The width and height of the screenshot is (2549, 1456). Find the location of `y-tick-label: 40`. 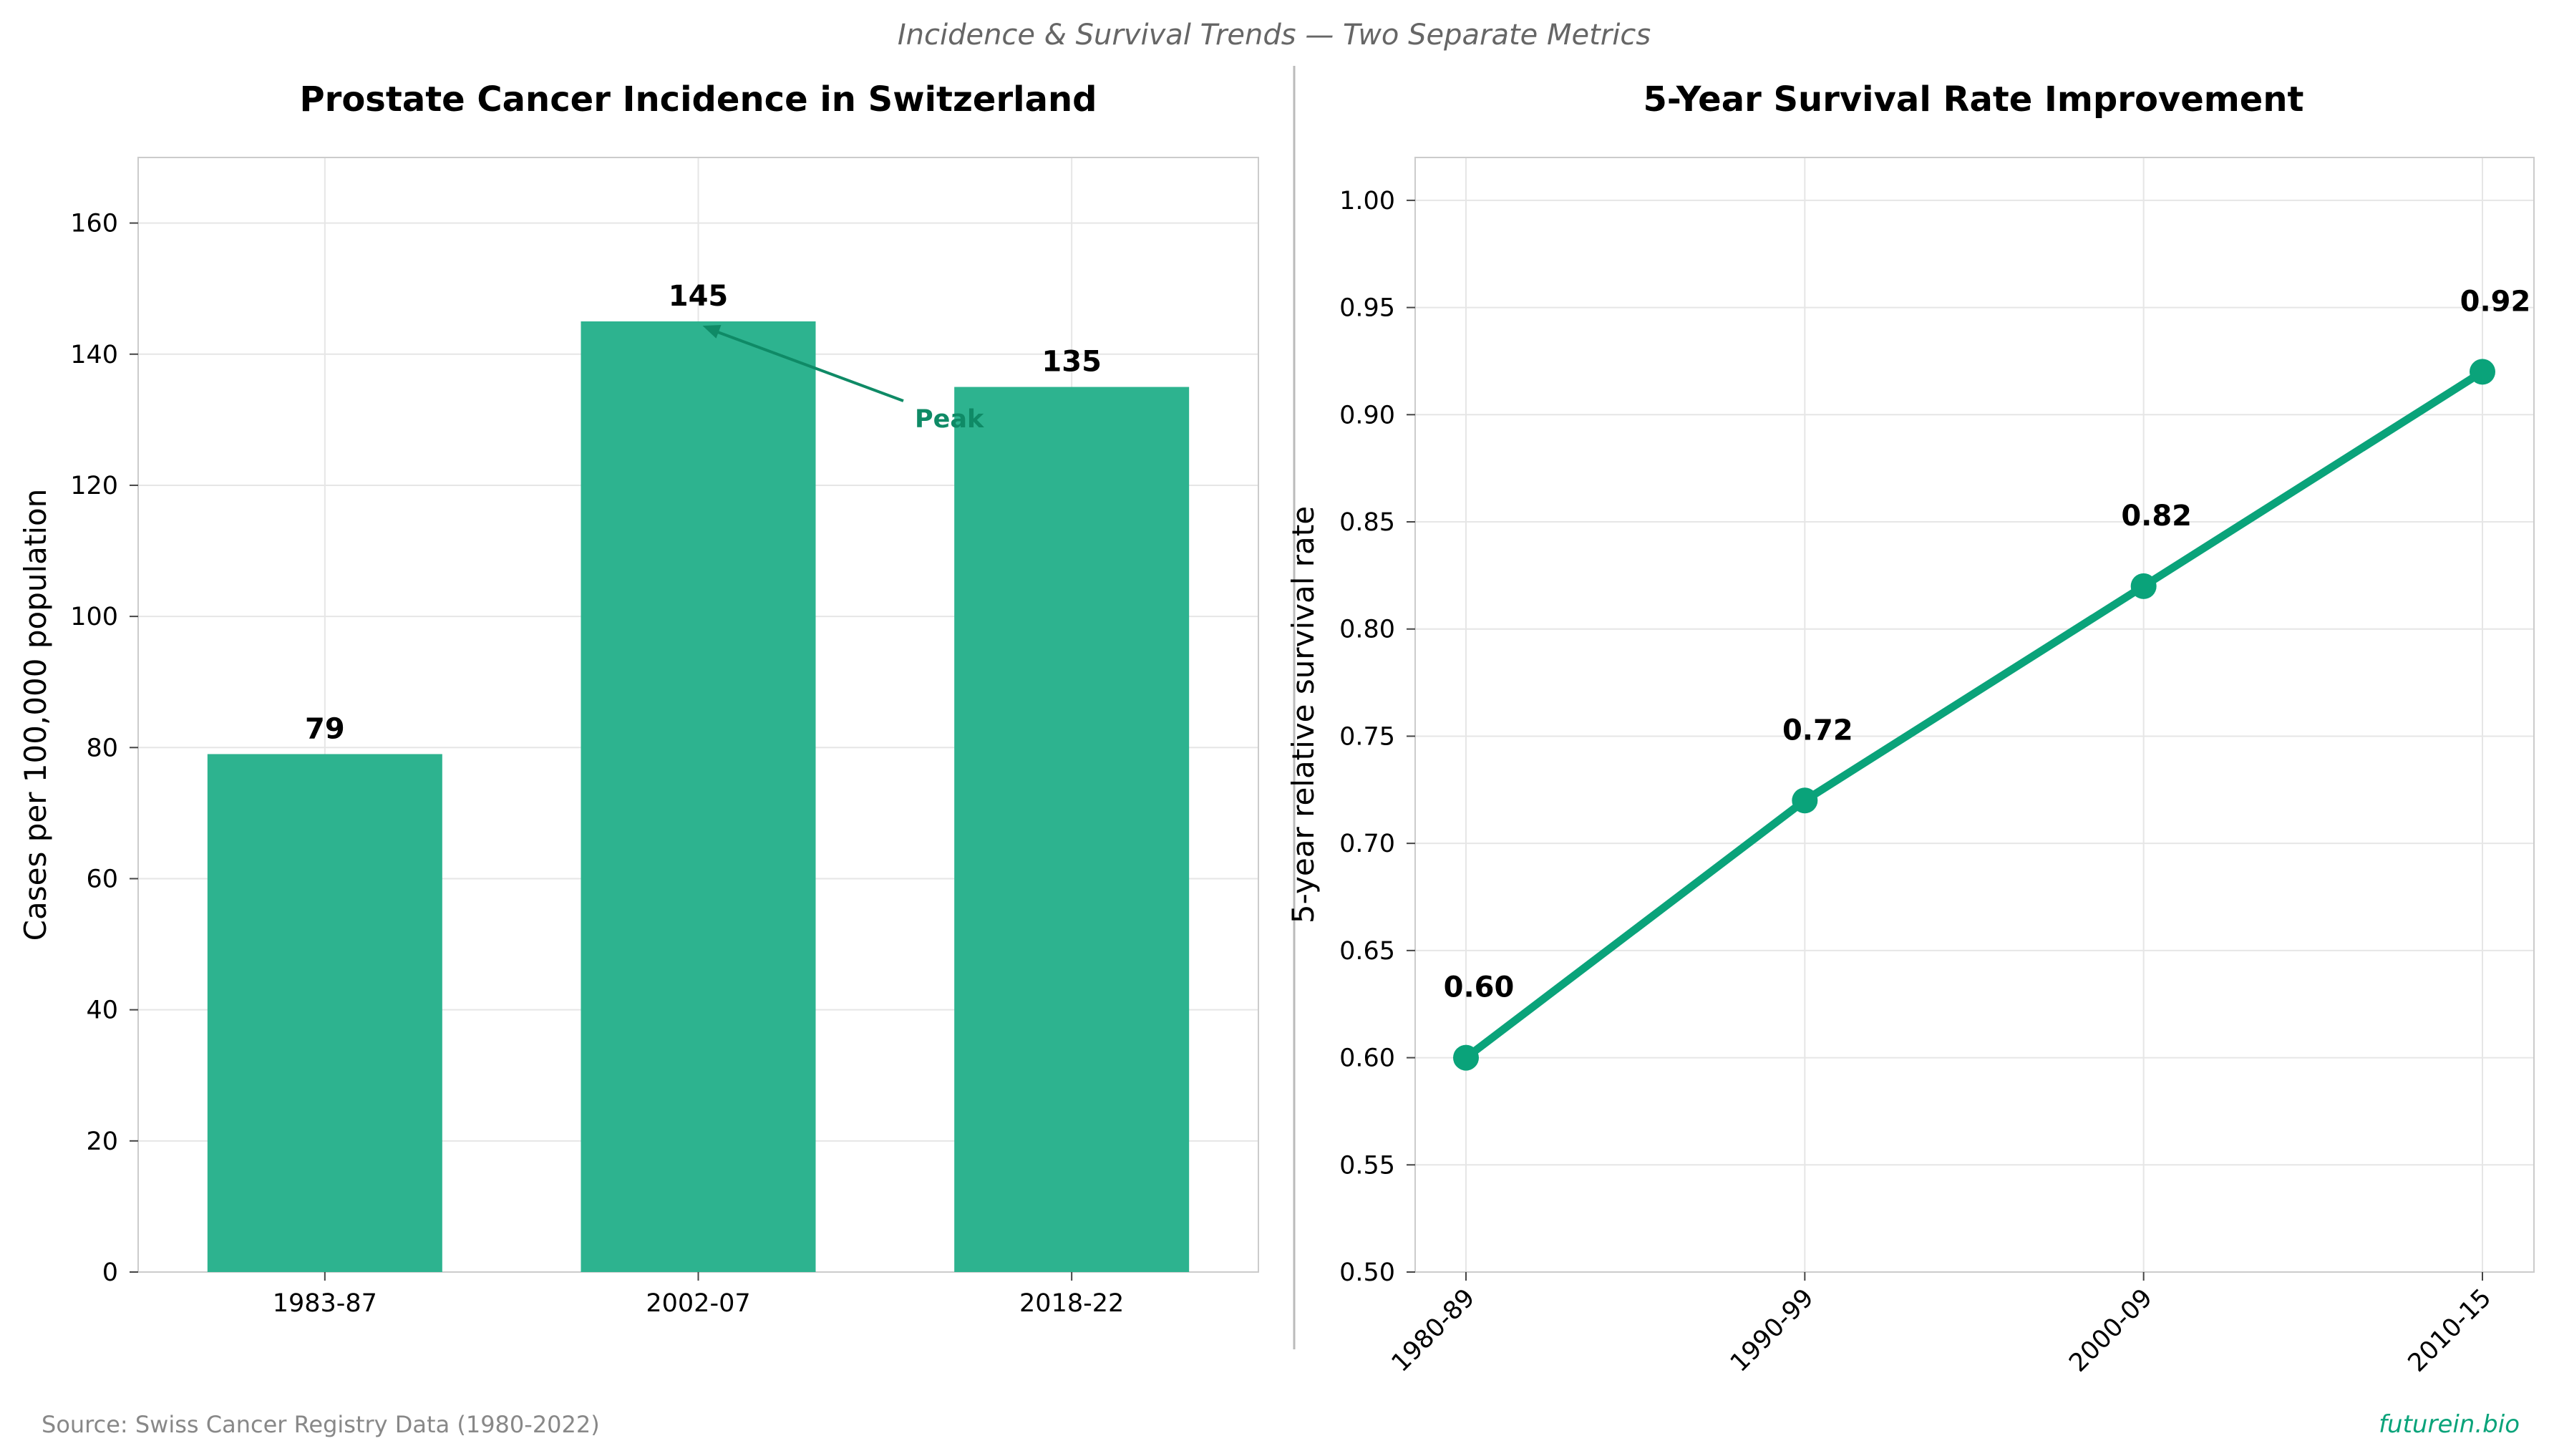

y-tick-label: 40 is located at coordinates (102, 1010).